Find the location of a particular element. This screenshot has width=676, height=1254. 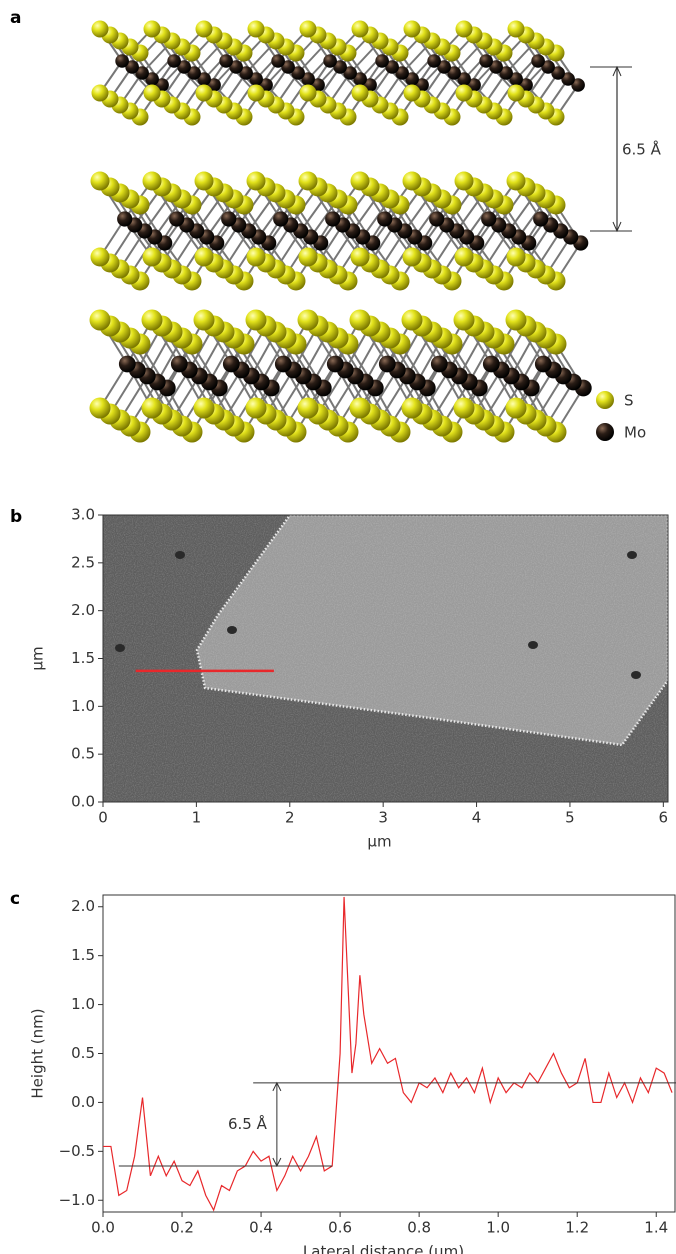

y-tick-label: 2.0 is located at coordinates (83, 906).